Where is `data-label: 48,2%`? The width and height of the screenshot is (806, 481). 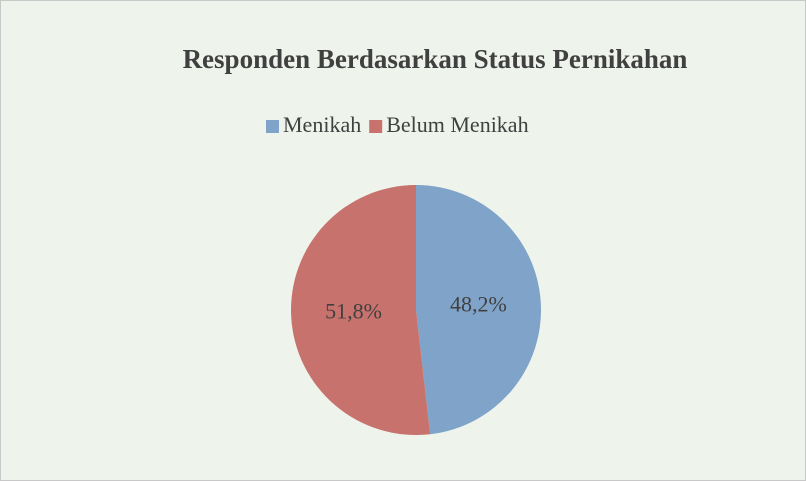
data-label: 48,2% is located at coordinates (478, 304).